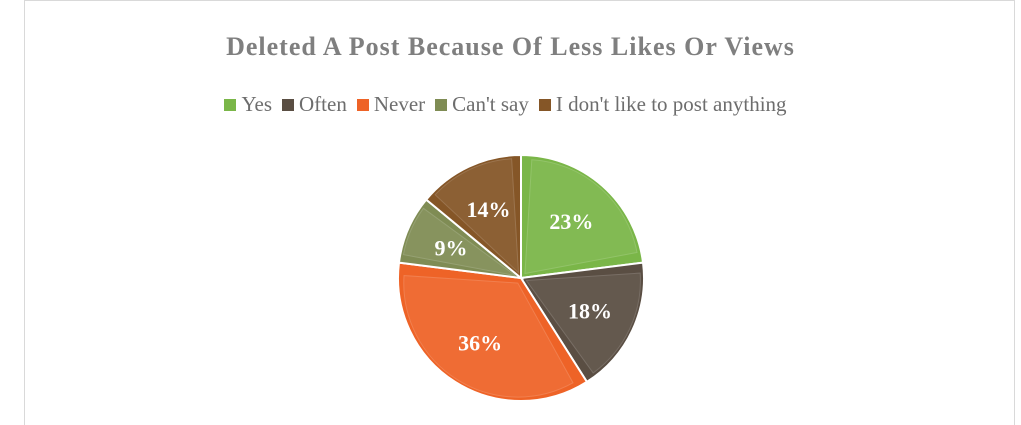 This screenshot has height=425, width=1021. What do you see at coordinates (490, 104) in the screenshot?
I see `legend-label: Can't say` at bounding box center [490, 104].